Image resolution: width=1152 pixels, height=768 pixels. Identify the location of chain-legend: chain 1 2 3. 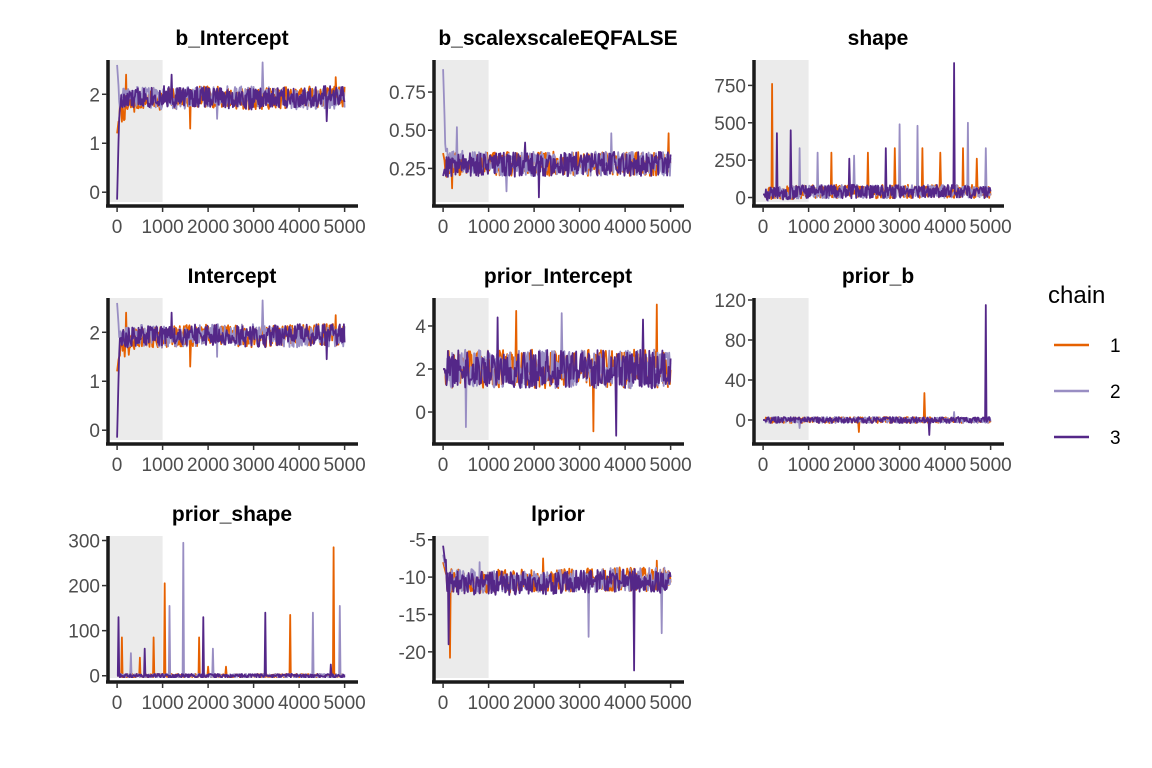
(1084, 365).